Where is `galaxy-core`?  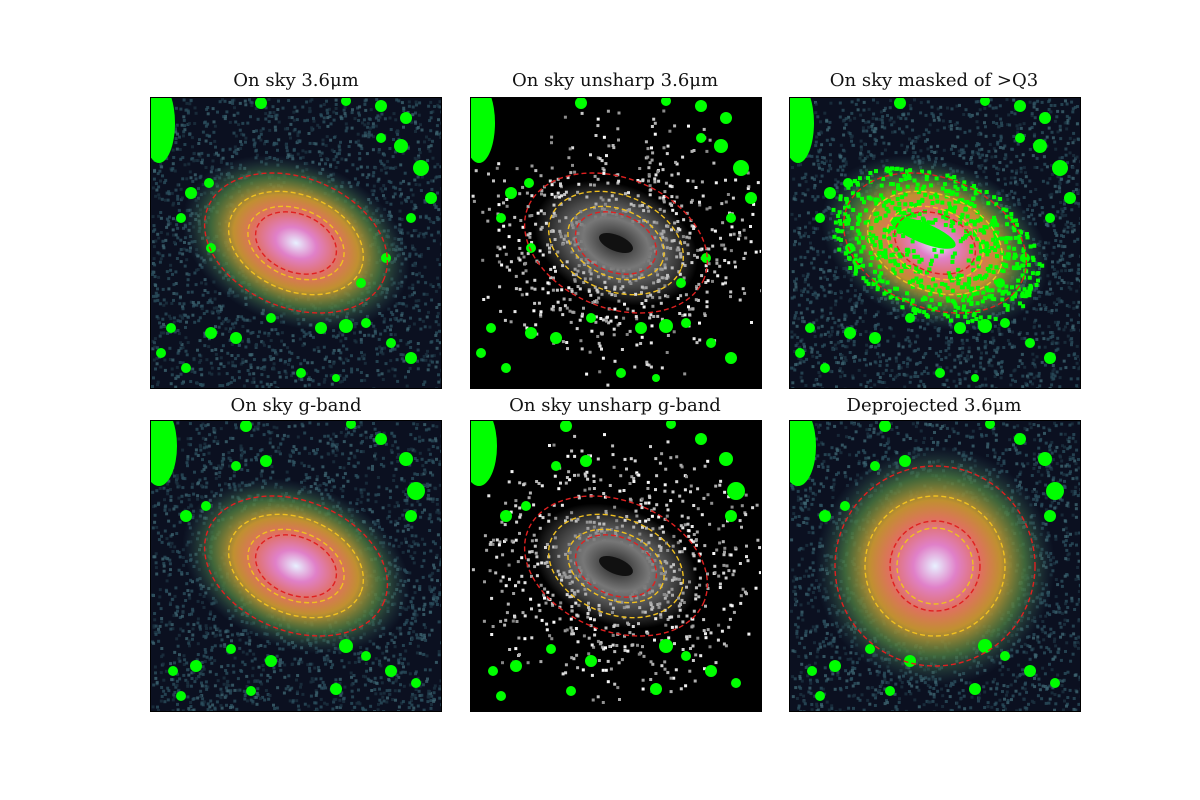
galaxy-core is located at coordinates (935, 566).